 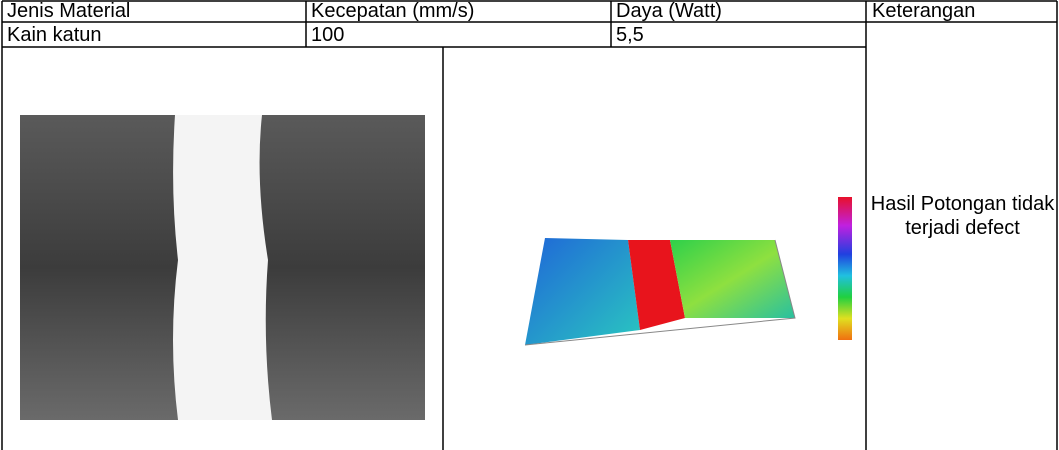 What do you see at coordinates (630, 35) in the screenshot?
I see `body-cell: 5,5` at bounding box center [630, 35].